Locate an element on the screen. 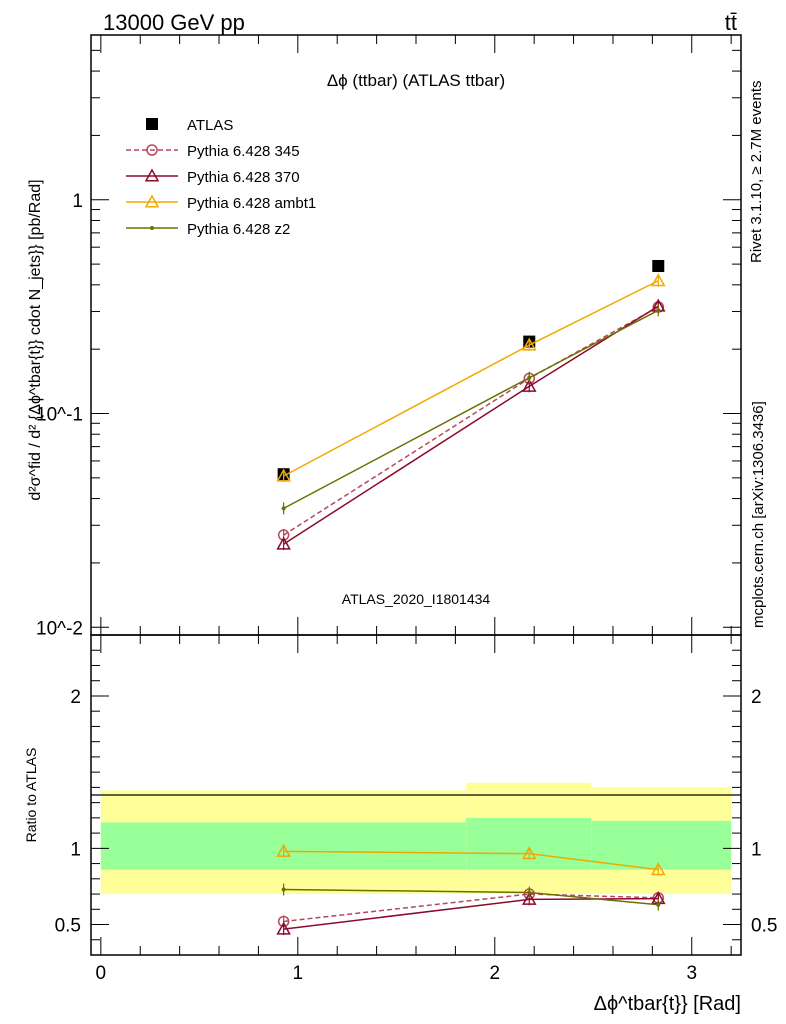  ylabel-ratio: Ratio to ATLAS is located at coordinates (31, 795).